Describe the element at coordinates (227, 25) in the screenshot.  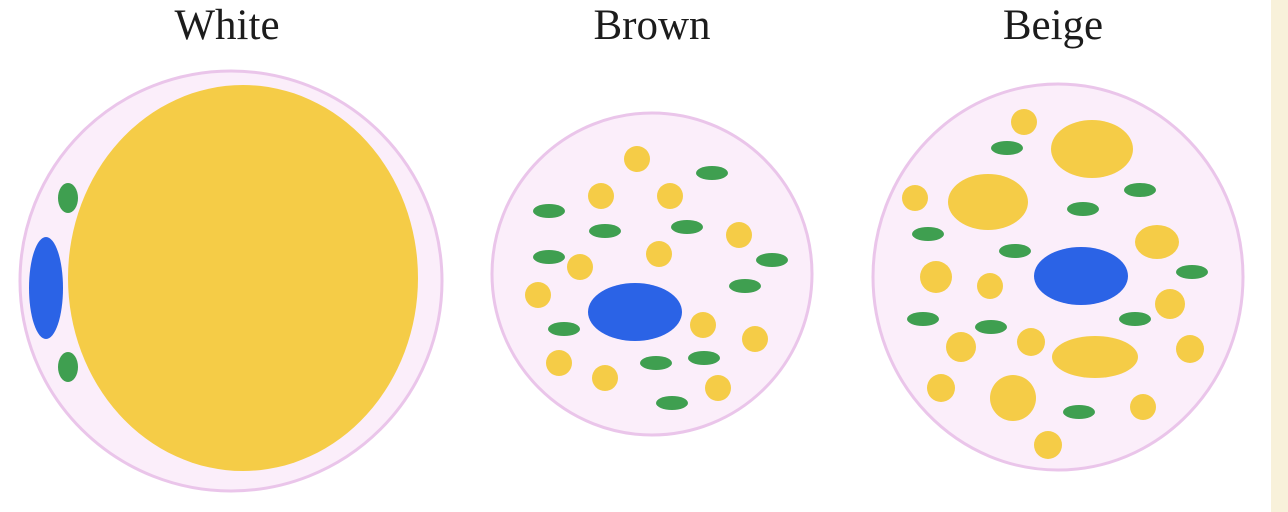
I see `label-white-adipocyte: White` at that location.